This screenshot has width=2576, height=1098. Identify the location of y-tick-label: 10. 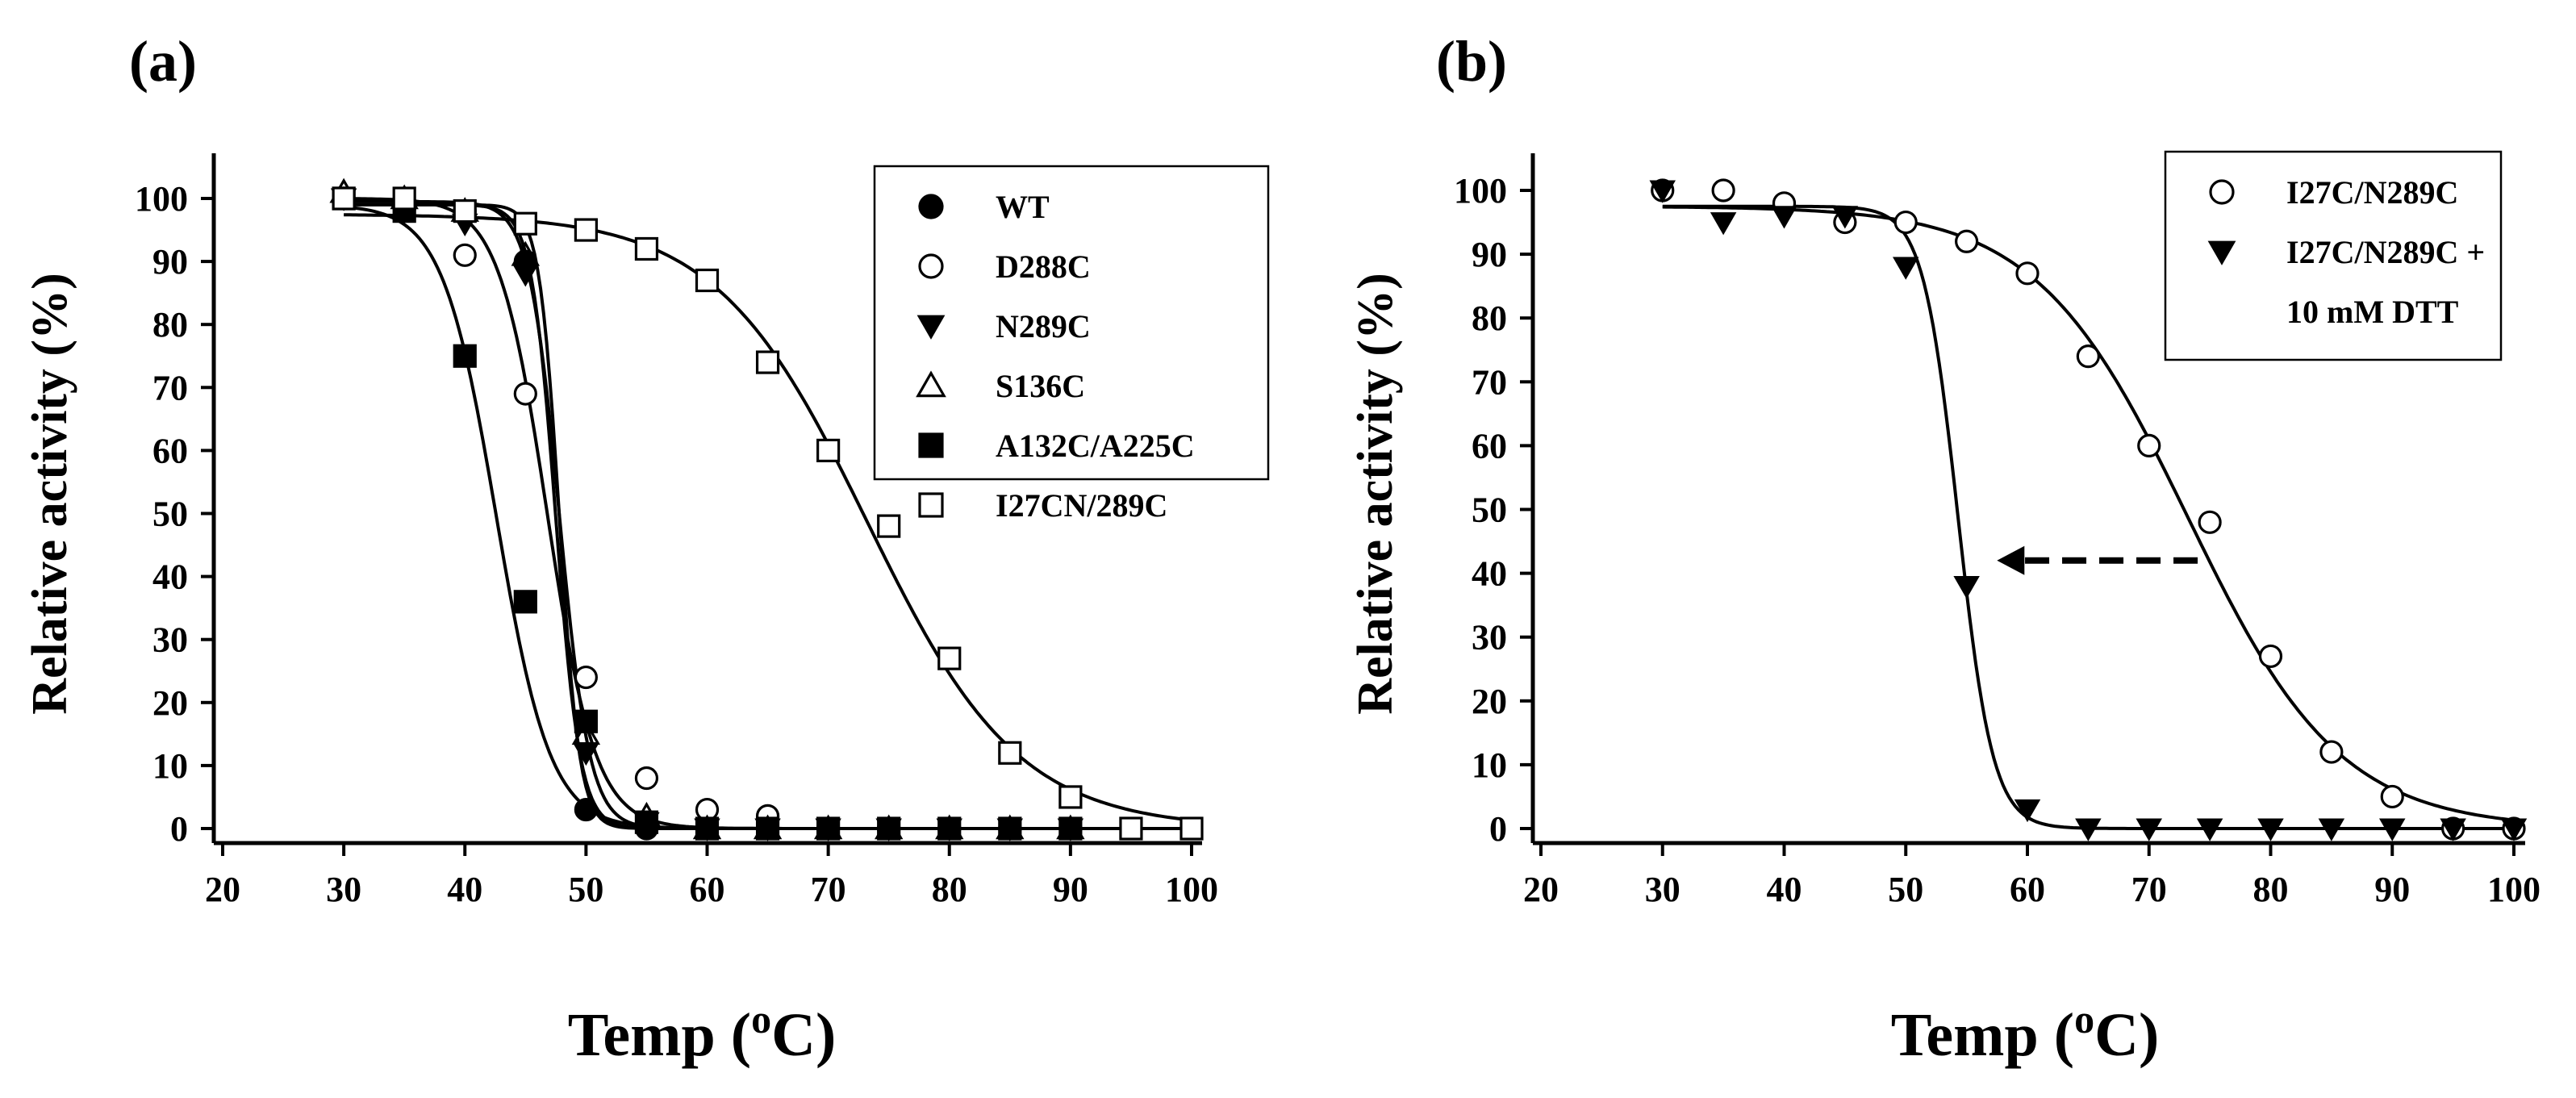
(1489, 765).